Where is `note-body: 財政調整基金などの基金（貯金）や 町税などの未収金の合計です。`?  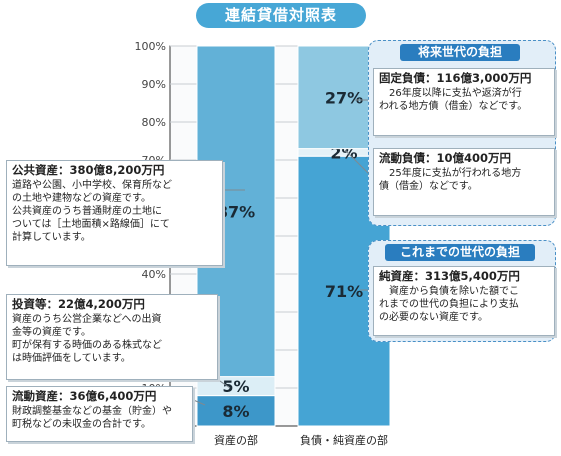
note-body: 財政調整基金などの基金（貯金）や 町税などの未収金の合計です。 is located at coordinates (92, 418).